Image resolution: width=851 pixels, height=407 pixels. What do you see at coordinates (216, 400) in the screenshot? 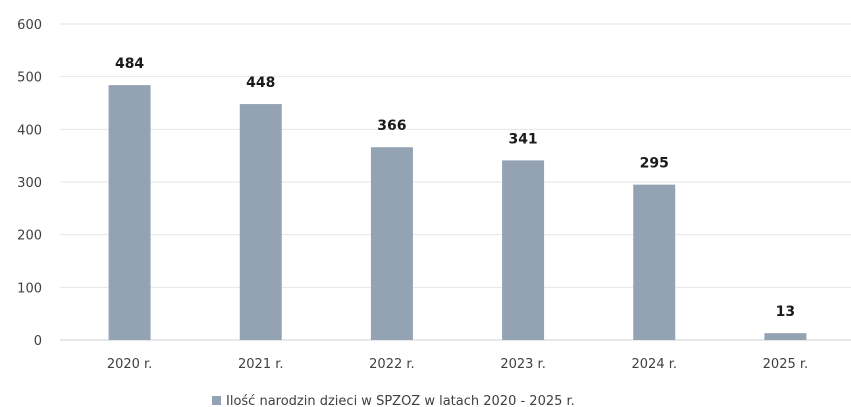
I see `legend-swatch` at bounding box center [216, 400].